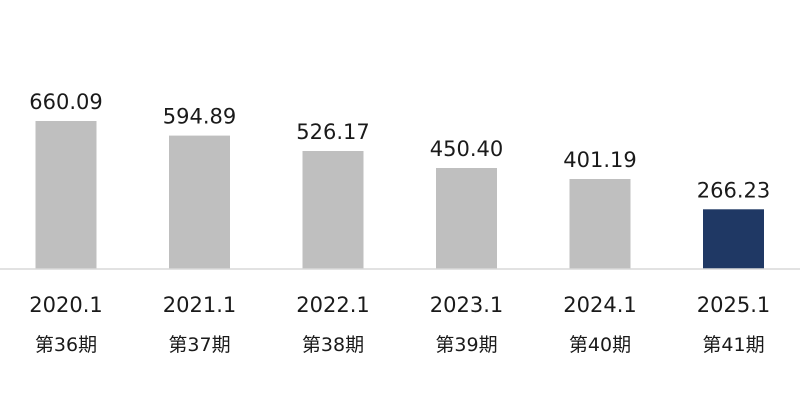 This screenshot has width=800, height=400. What do you see at coordinates (65, 305) in the screenshot?
I see `x-tick-label-2020.1: 2020.1` at bounding box center [65, 305].